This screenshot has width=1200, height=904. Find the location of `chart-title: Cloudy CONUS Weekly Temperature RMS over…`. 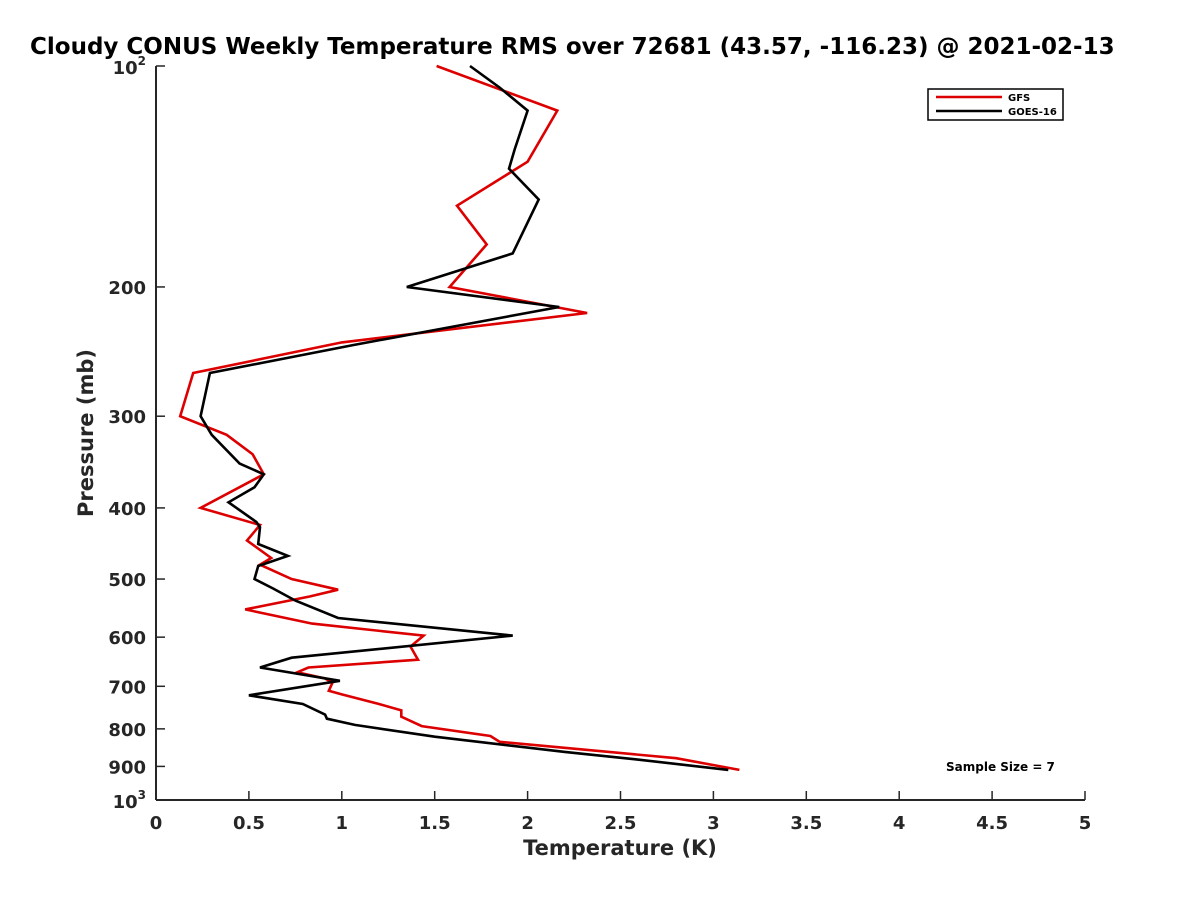

chart-title: Cloudy CONUS Weekly Temperature RMS over… is located at coordinates (572, 47).